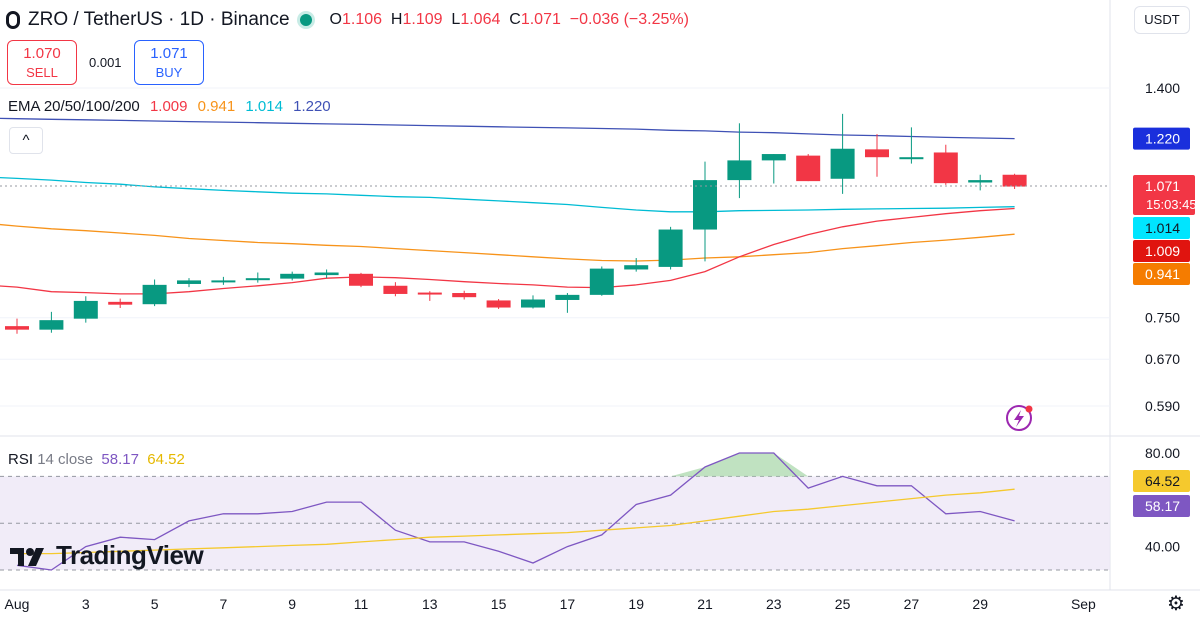 The width and height of the screenshot is (1200, 625). I want to click on currency-button: USDT, so click(1162, 20).